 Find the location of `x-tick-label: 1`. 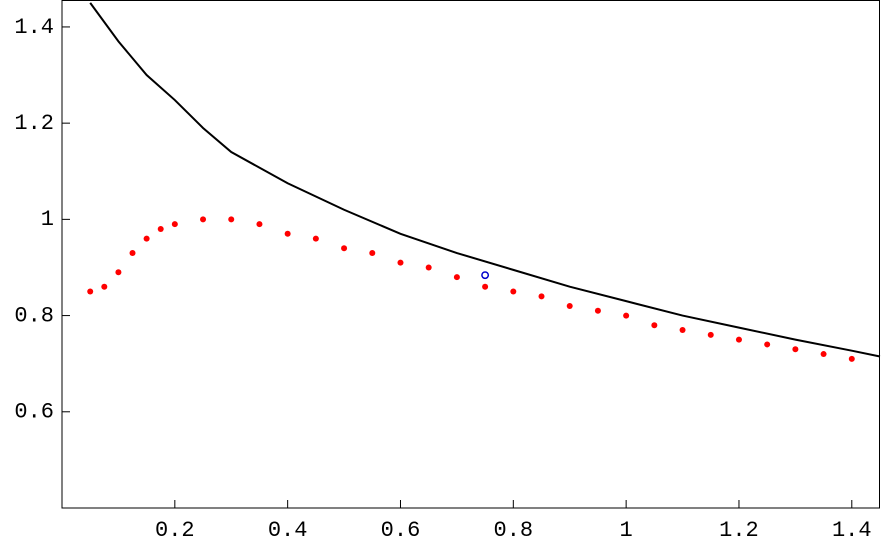

x-tick-label: 1 is located at coordinates (626, 530).